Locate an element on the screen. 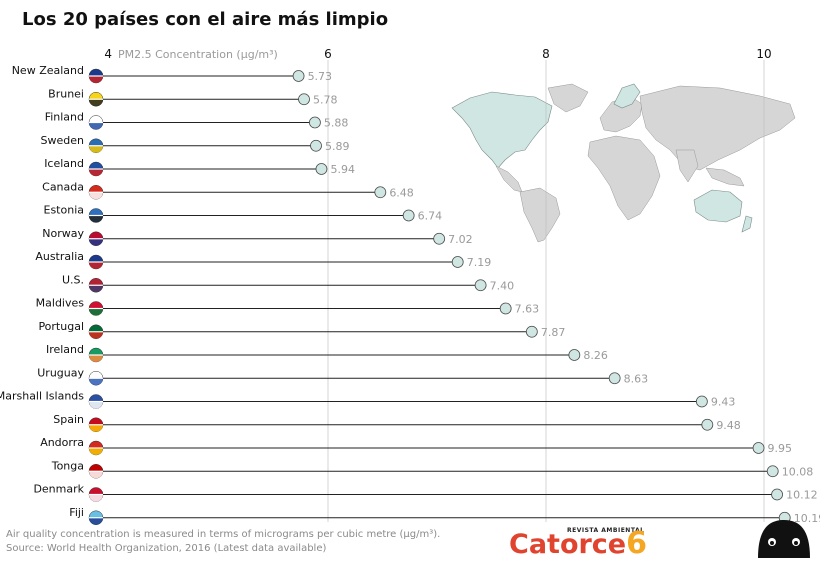 The width and height of the screenshot is (820, 564). category-label: Brunei is located at coordinates (66, 93).